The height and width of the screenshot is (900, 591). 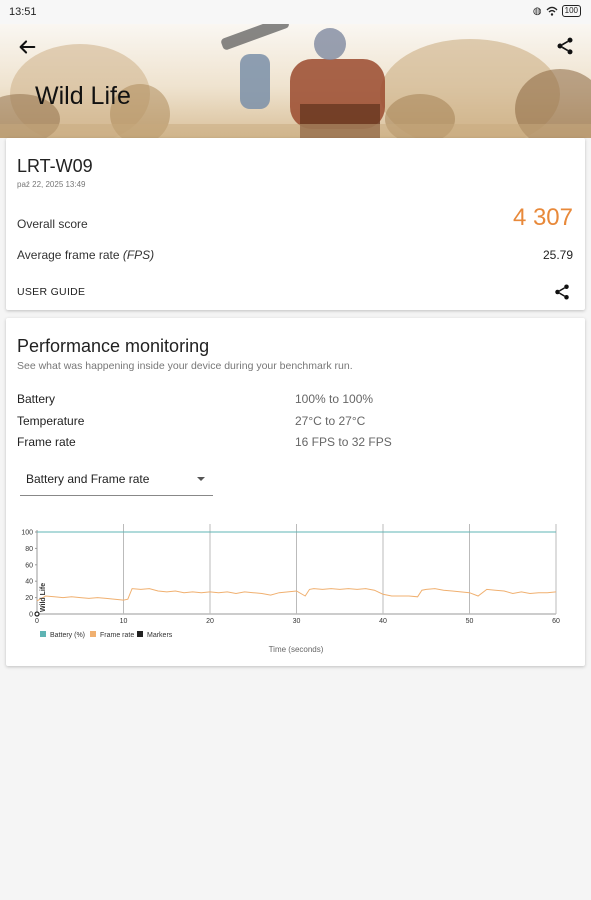 What do you see at coordinates (23, 12) in the screenshot?
I see `status-time: 13:51` at bounding box center [23, 12].